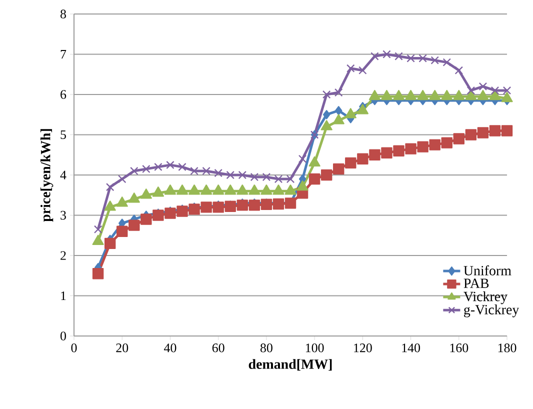 The width and height of the screenshot is (533, 409). What do you see at coordinates (290, 365) in the screenshot?
I see `x-axis-title: demand[MW]` at bounding box center [290, 365].